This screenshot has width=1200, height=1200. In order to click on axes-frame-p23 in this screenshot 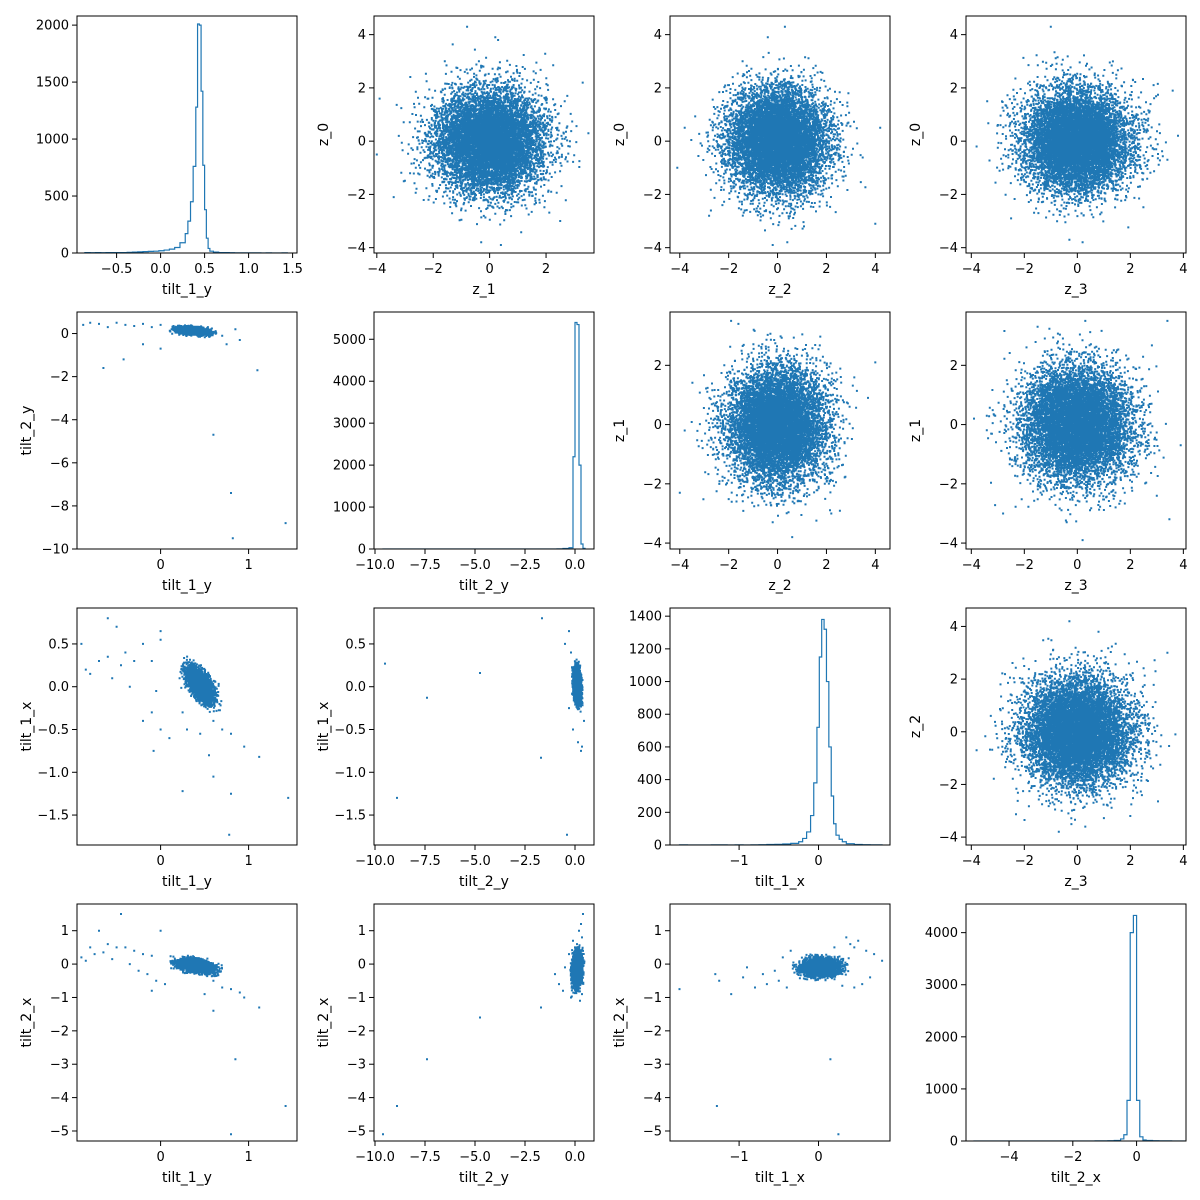, I will do `click(1076, 726)`.